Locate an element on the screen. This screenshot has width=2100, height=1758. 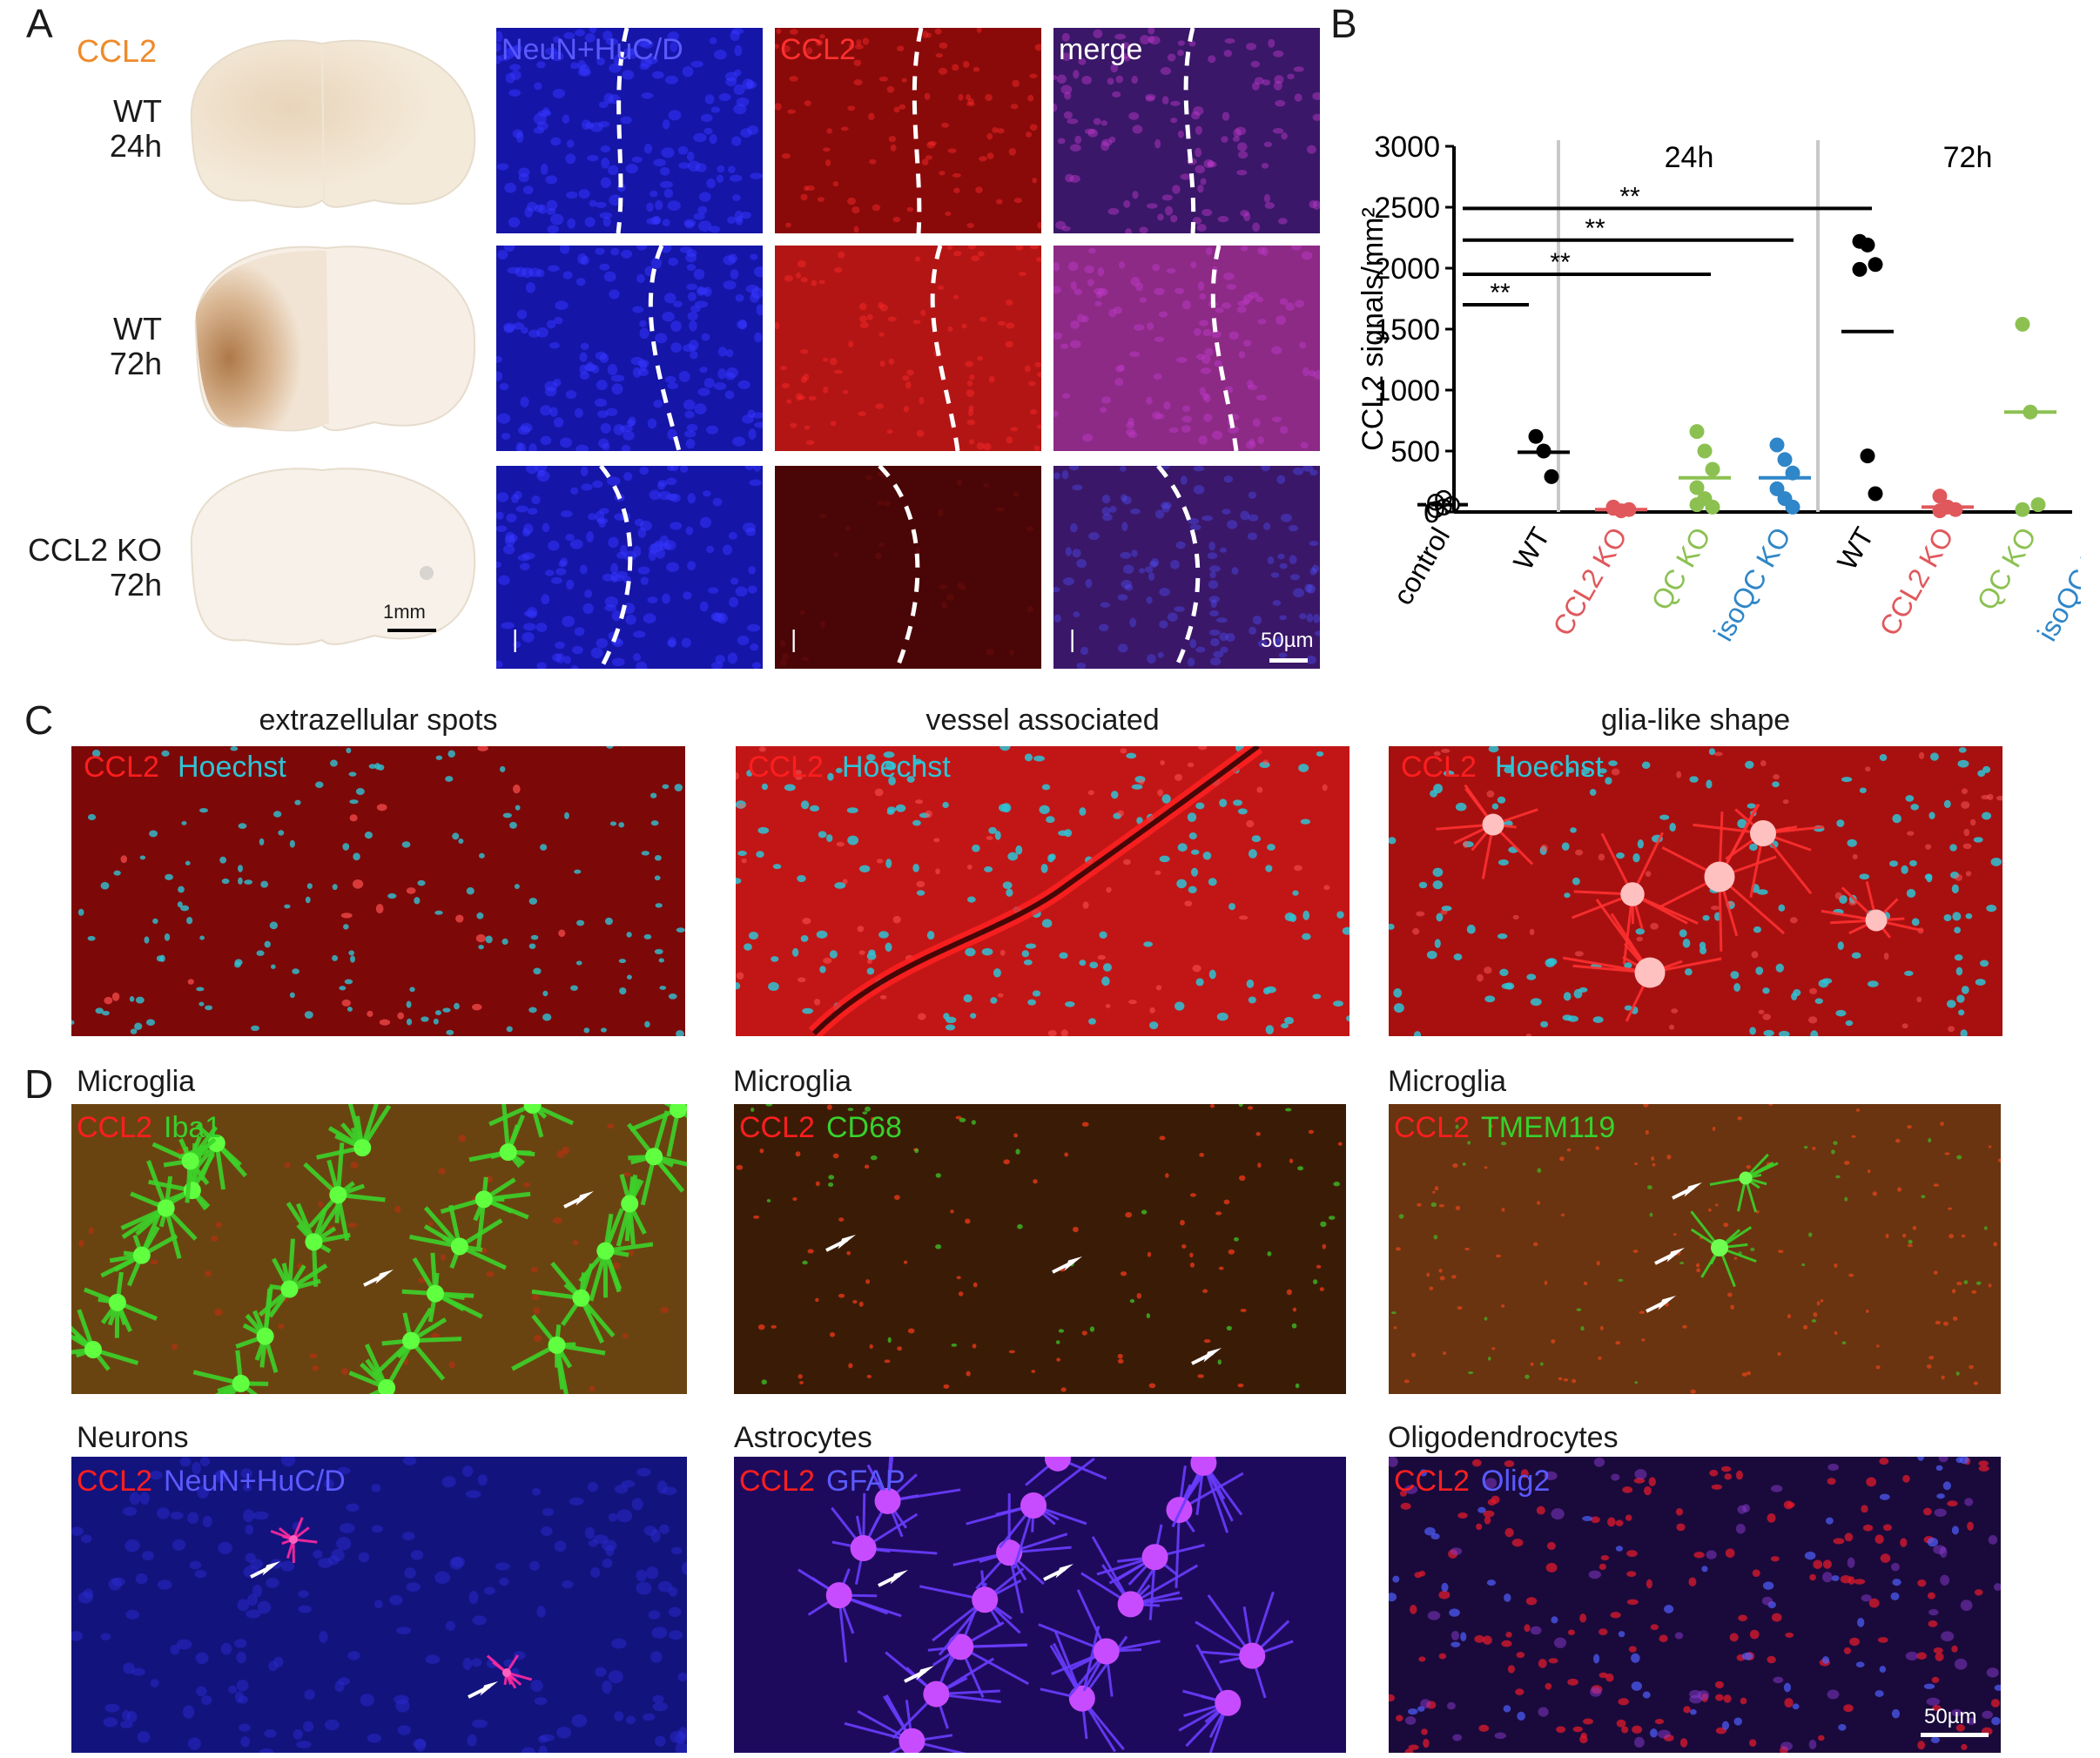
y-axis-label: CCL2 signals/mm² is located at coordinates (1374, 329).